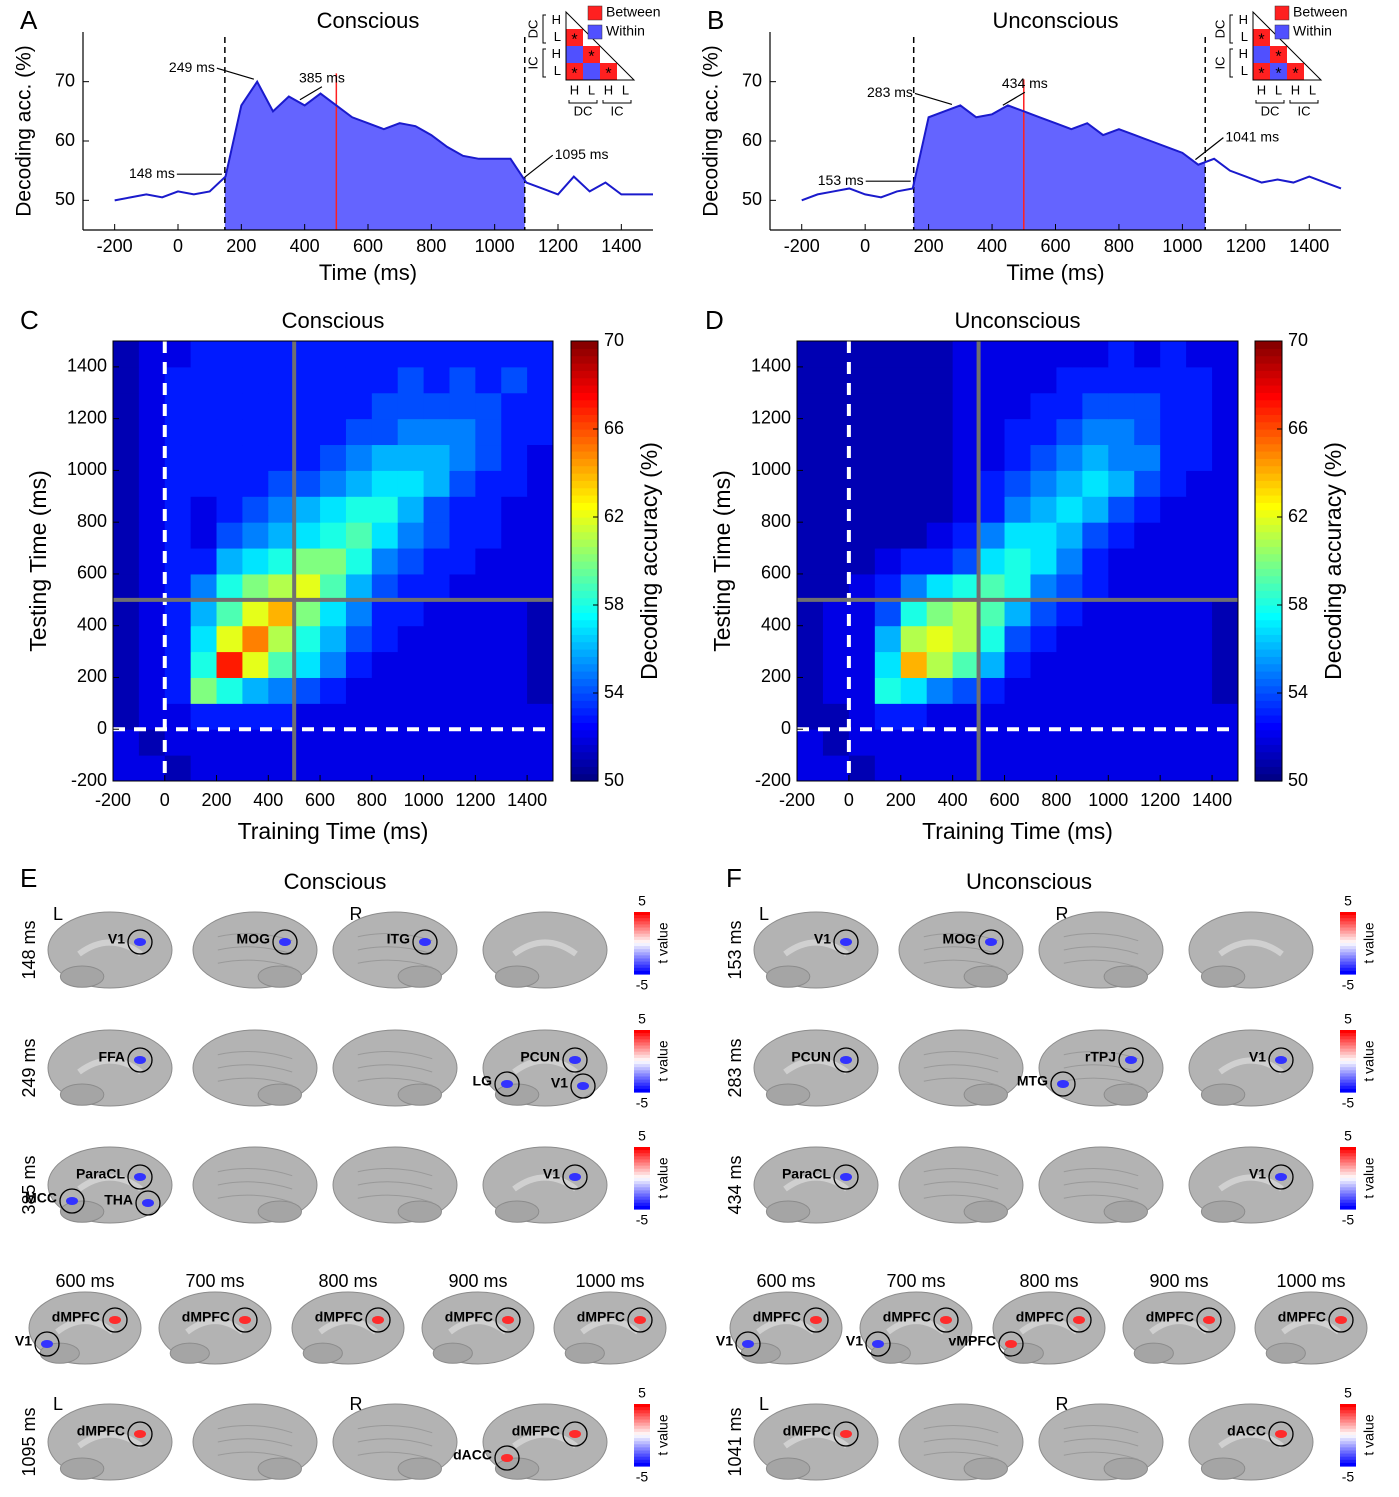  Describe the element at coordinates (1309, 246) in the screenshot. I see `x-tick-label: 1400` at that location.